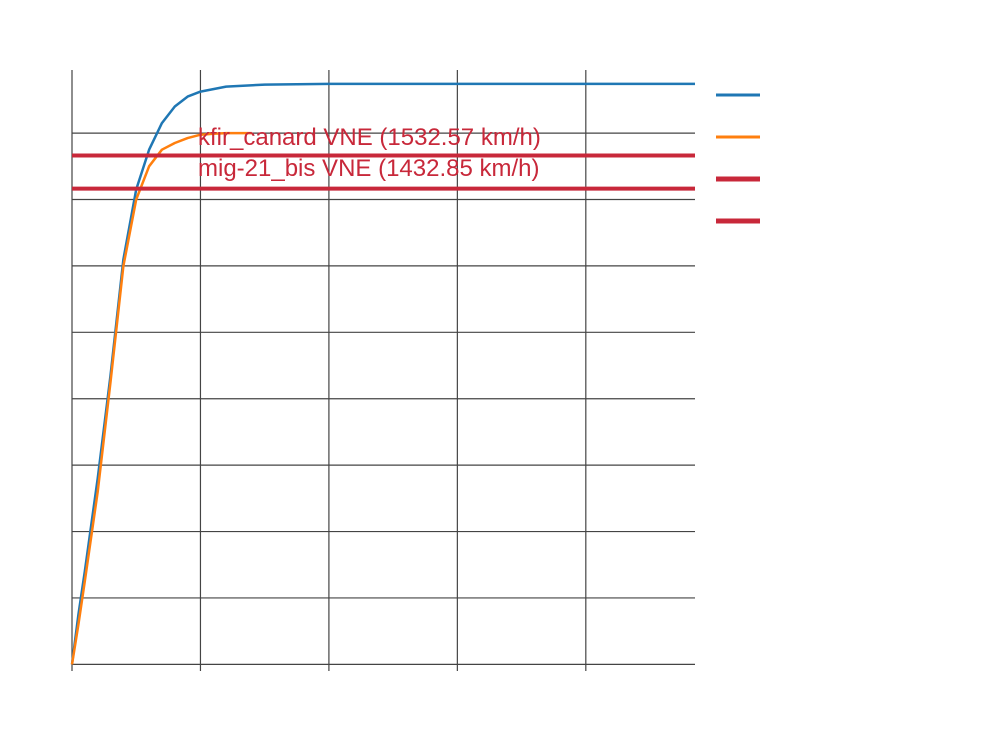 Image resolution: width=1000 pixels, height=750 pixels. I want to click on y-tick-label: 600, so click(55, 465).